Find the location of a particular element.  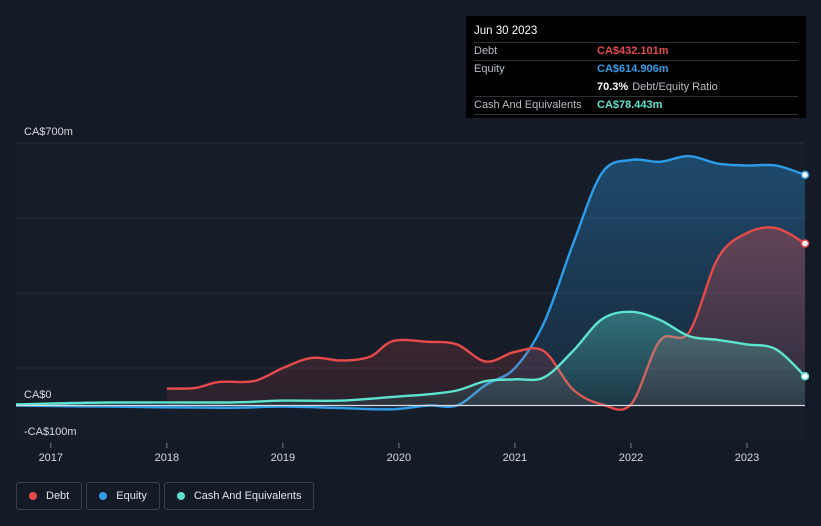

tooltip-row-debt: Debt CA$432.101m is located at coordinates (636, 51).